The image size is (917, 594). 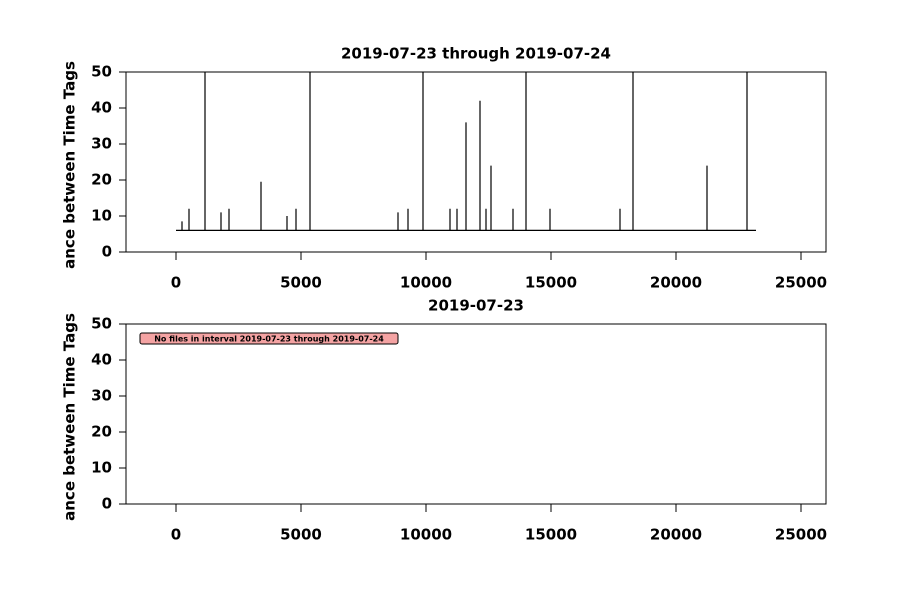 I want to click on annotation-box, so click(x=269, y=338).